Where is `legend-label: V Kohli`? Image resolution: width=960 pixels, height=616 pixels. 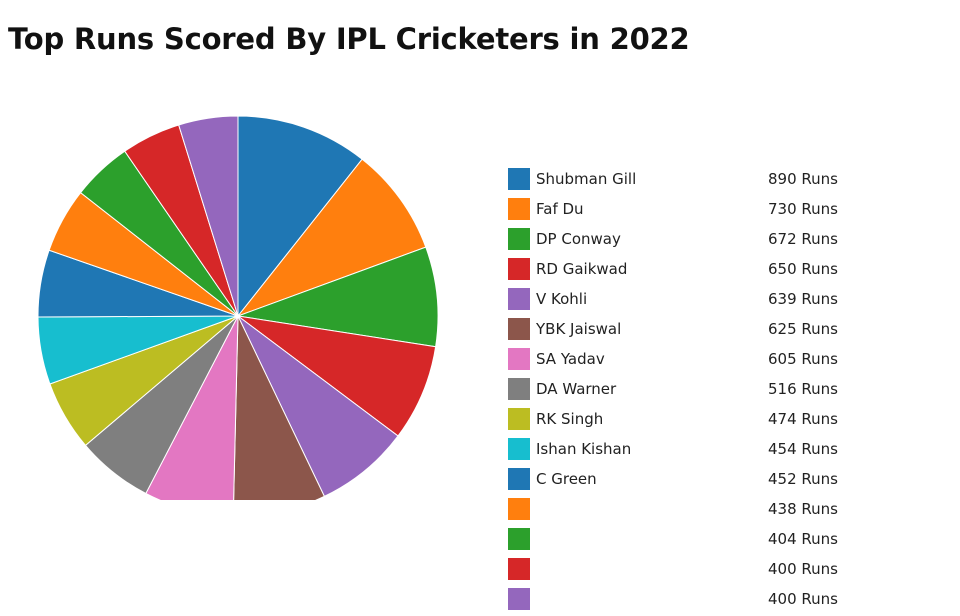 legend-label: V Kohli is located at coordinates (562, 299).